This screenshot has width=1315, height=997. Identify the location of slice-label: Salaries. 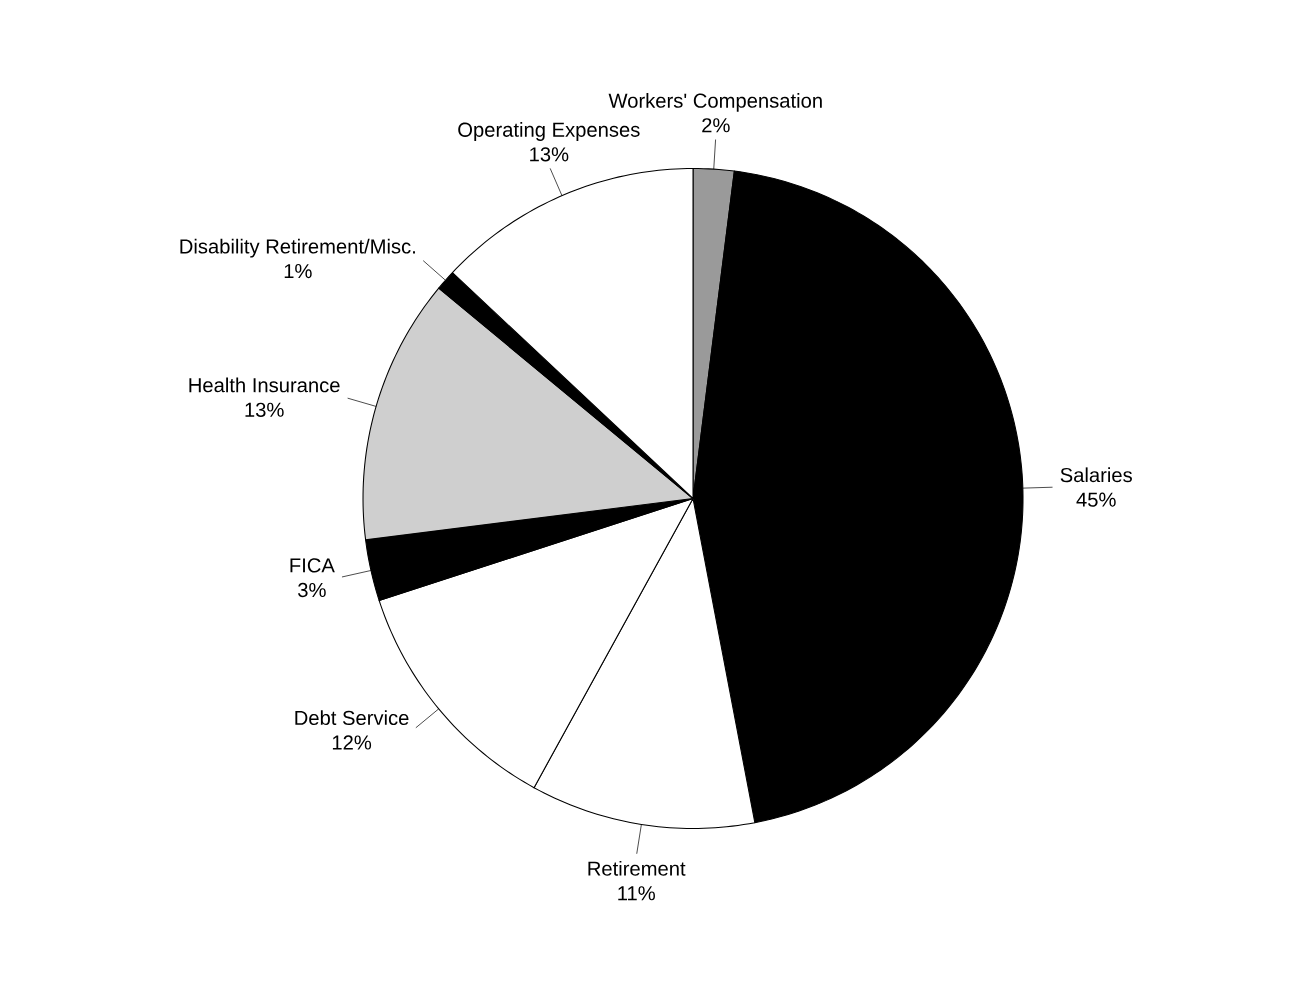
(1096, 475).